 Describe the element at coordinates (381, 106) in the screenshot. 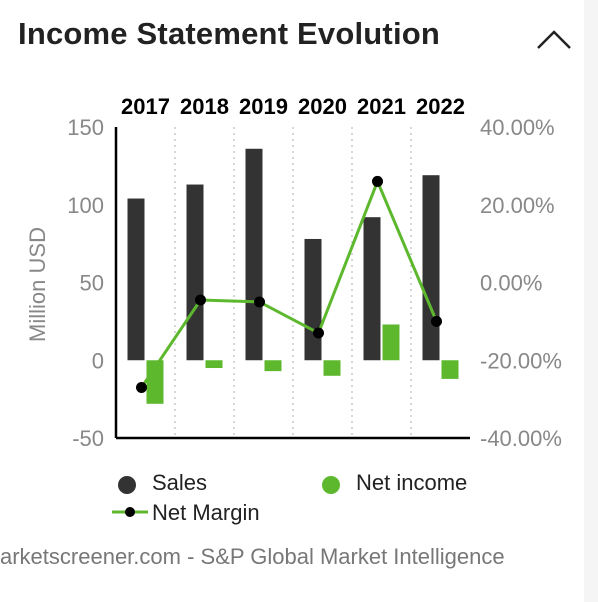

I see `year-label: 2021` at that location.